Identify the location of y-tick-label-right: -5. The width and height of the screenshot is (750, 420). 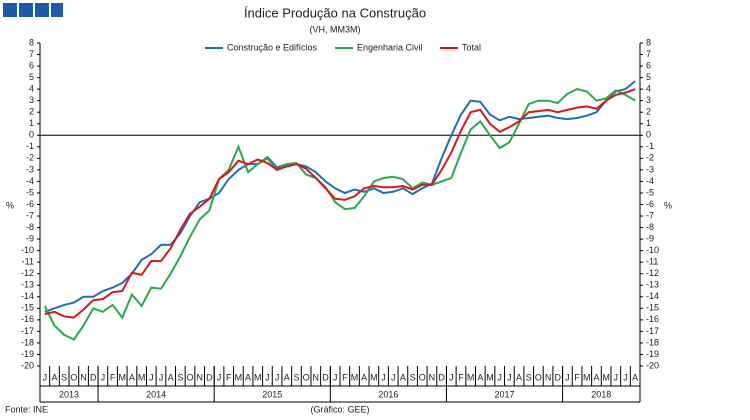
(650, 192).